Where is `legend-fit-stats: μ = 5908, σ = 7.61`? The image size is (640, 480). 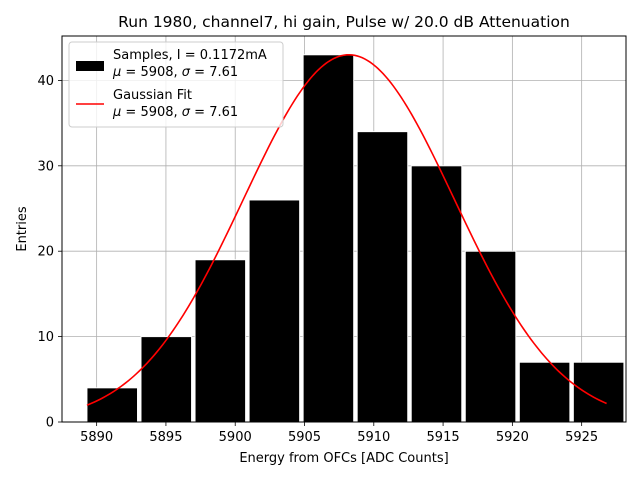 legend-fit-stats: μ = 5908, σ = 7.61 is located at coordinates (175, 112).